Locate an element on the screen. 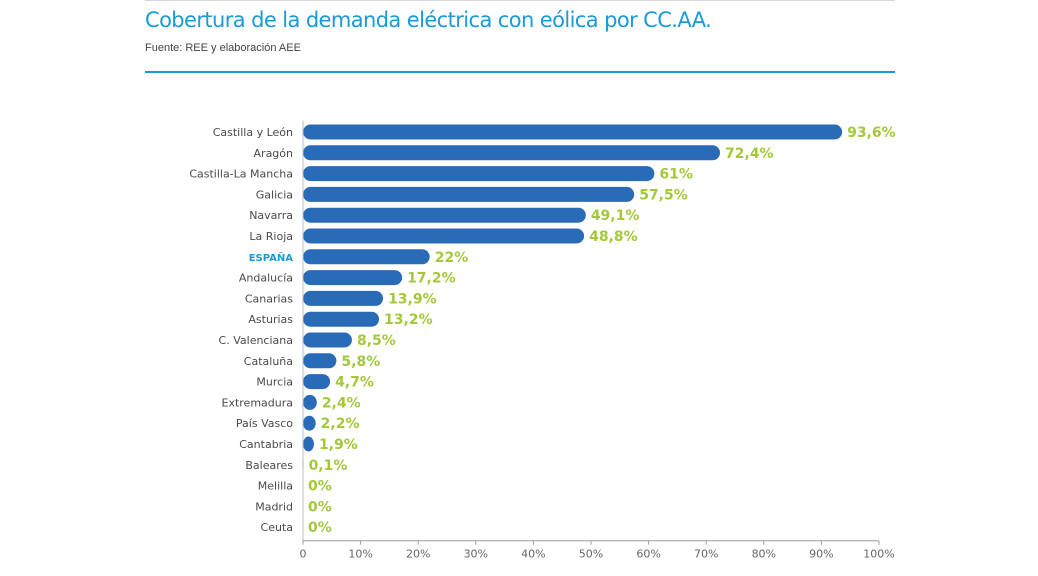  chart-source: Fuente: REE y elaboración AEE is located at coordinates (223, 48).